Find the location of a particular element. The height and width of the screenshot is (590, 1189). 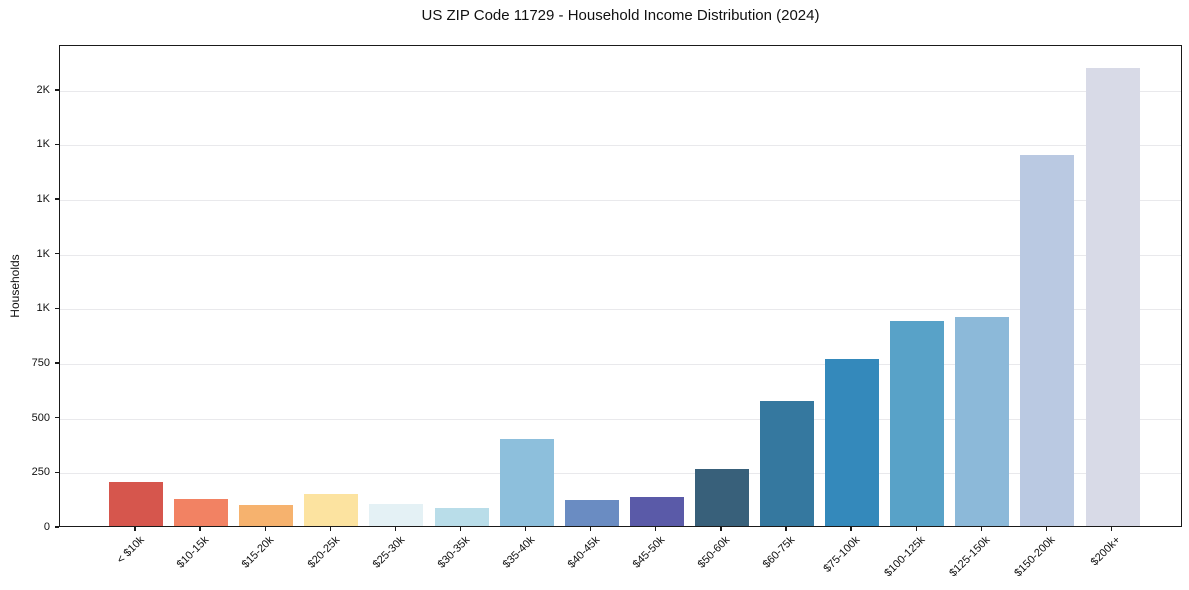

y-tick-label: 250 is located at coordinates (40, 472).